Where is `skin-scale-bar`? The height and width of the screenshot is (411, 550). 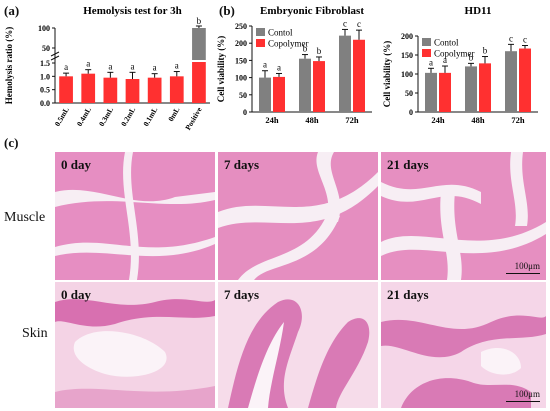
skin-scale-bar is located at coordinates (523, 401).